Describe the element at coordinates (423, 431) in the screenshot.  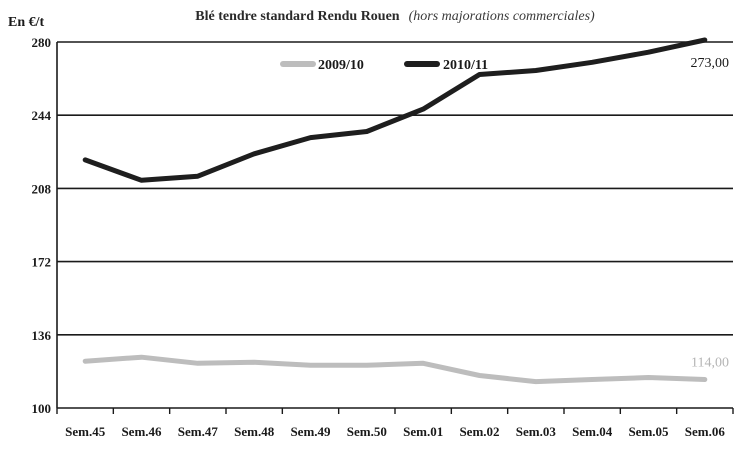
I see `x-tick-label: Sem.01` at that location.